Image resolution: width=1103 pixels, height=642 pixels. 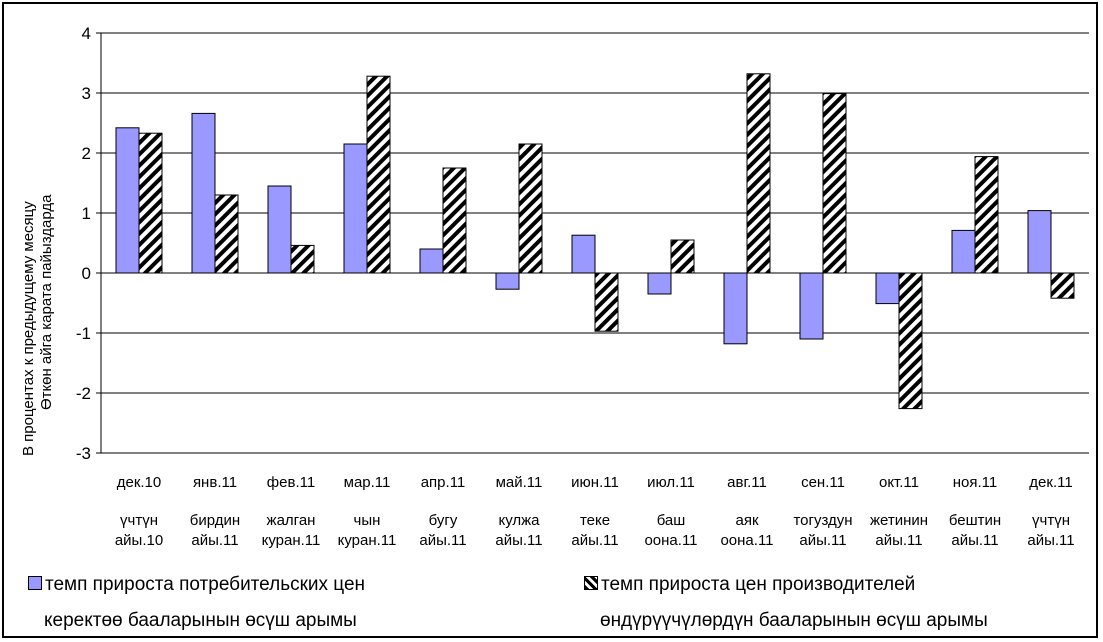 I want to click on legend-label-cpi-ky: керектөө бааларынын өсүш арымы, so click(x=200, y=620).